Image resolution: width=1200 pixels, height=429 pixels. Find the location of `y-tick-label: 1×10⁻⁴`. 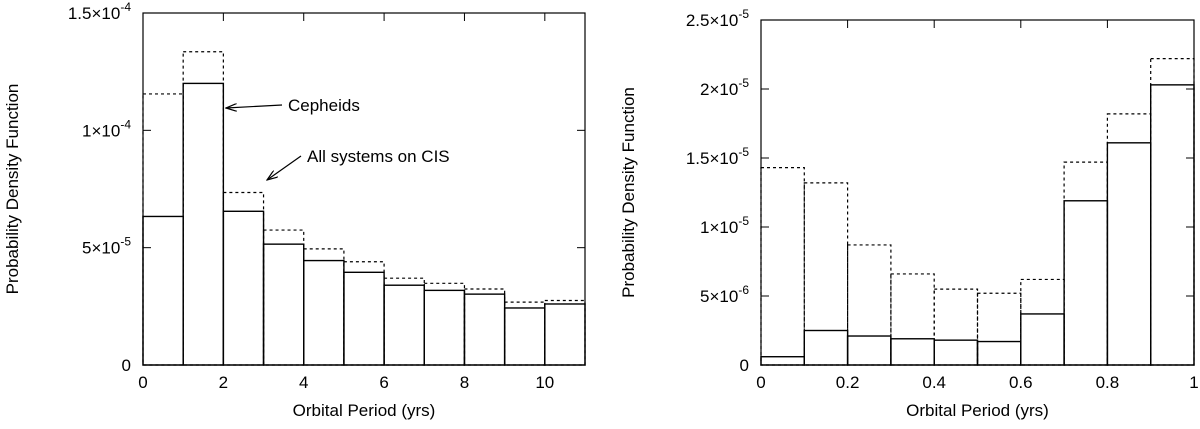

y-tick-label: 1×10⁻⁴ is located at coordinates (106, 128).